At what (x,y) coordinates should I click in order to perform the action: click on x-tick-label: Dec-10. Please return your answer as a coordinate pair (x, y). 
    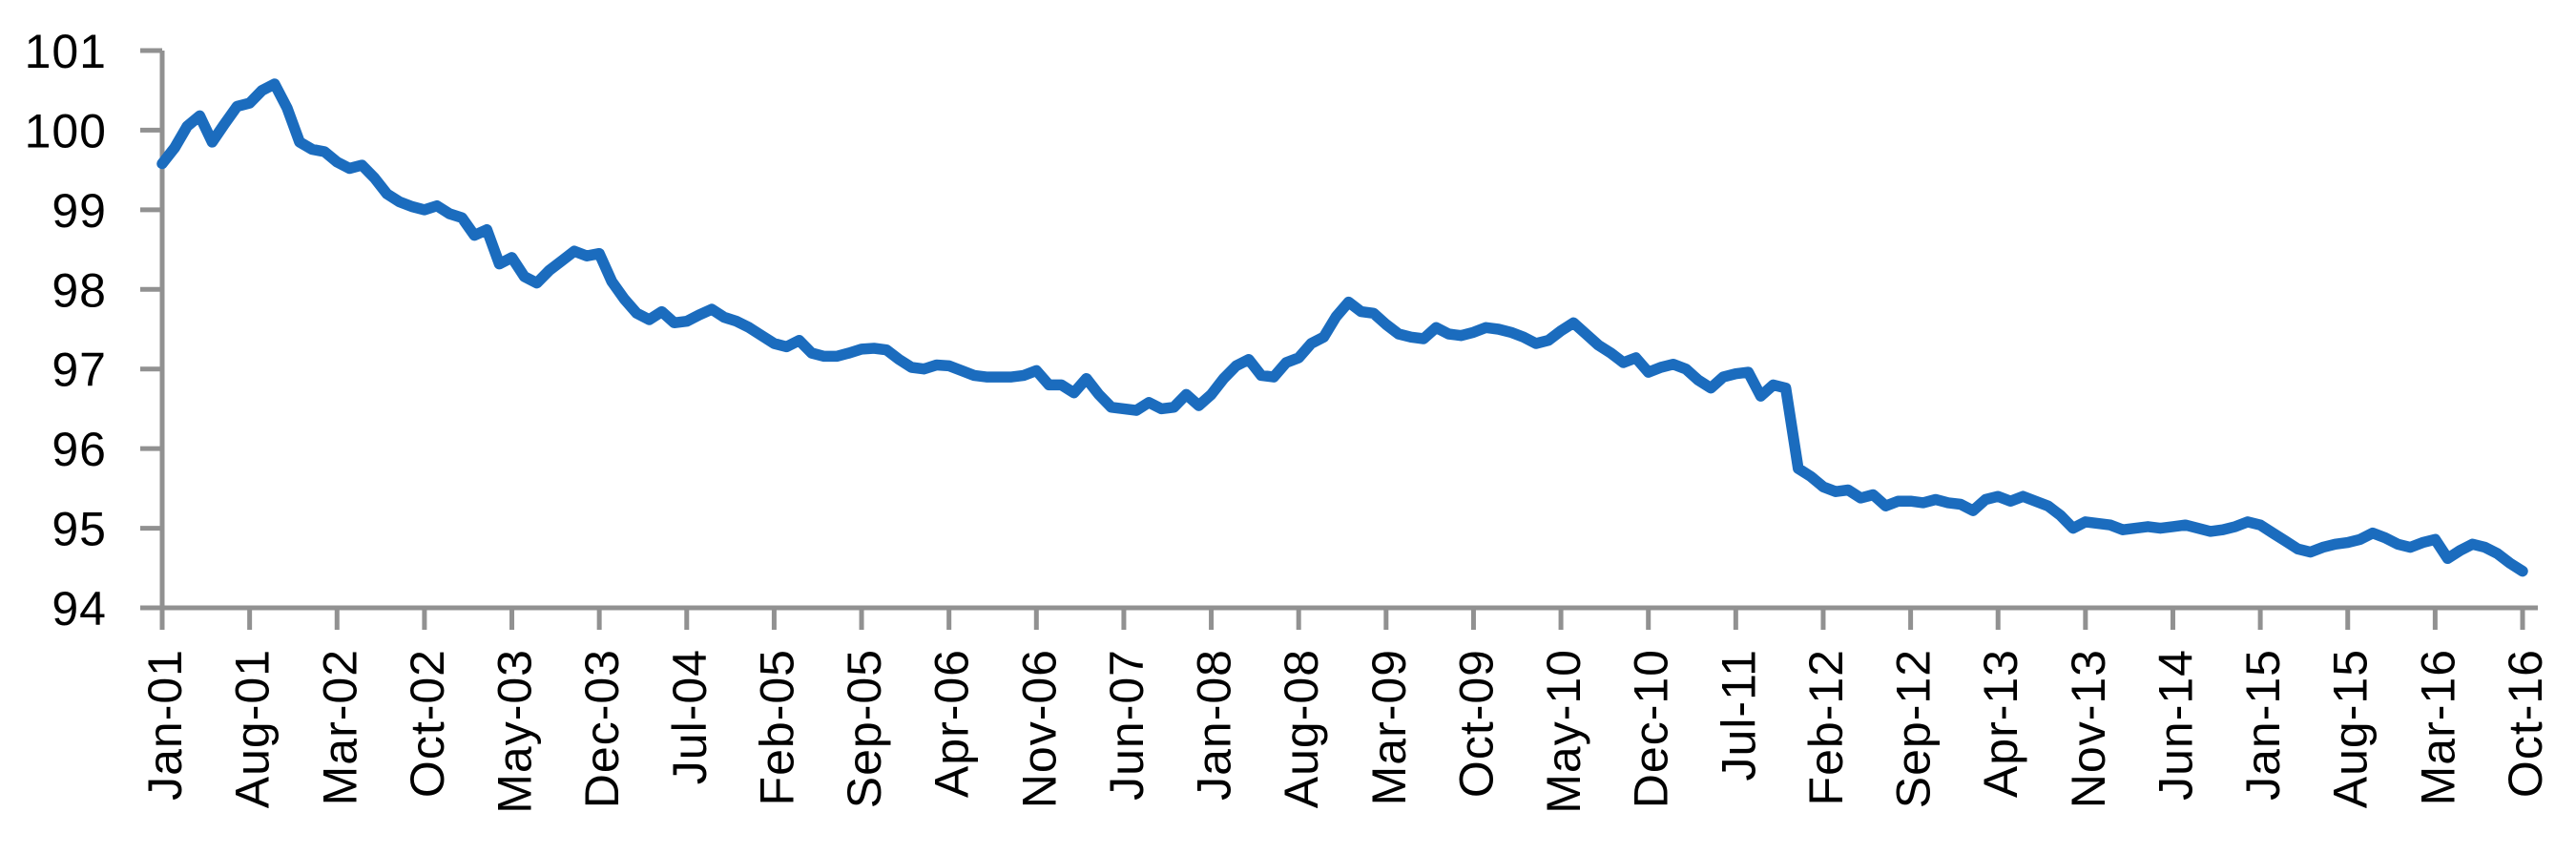
    Looking at the image, I should click on (1651, 728).